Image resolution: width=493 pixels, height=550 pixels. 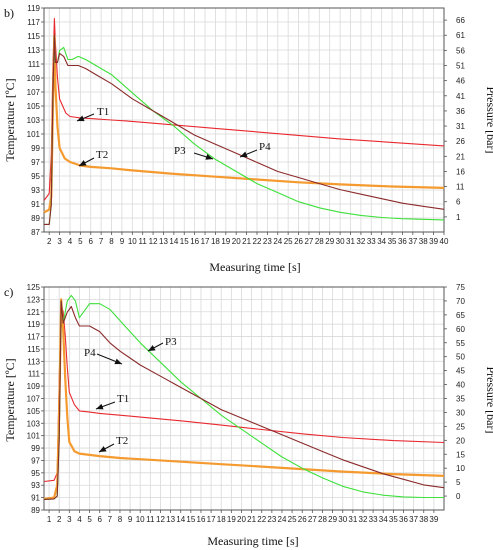 What do you see at coordinates (34, 312) in the screenshot?
I see `y-left-tick-label: 121` at bounding box center [34, 312].